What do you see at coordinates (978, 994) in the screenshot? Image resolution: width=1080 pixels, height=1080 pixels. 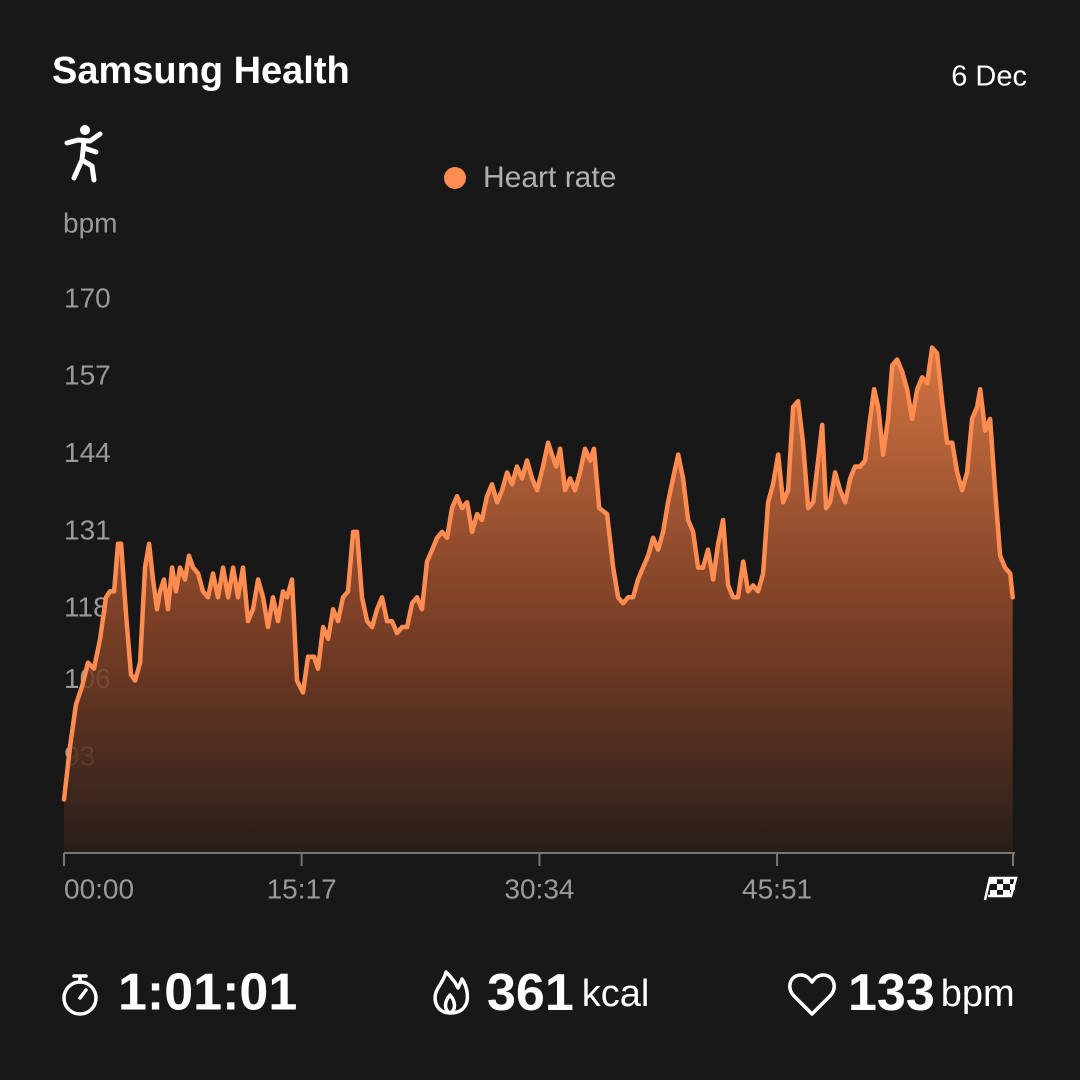 I see `heart-rate-unit: bpm` at bounding box center [978, 994].